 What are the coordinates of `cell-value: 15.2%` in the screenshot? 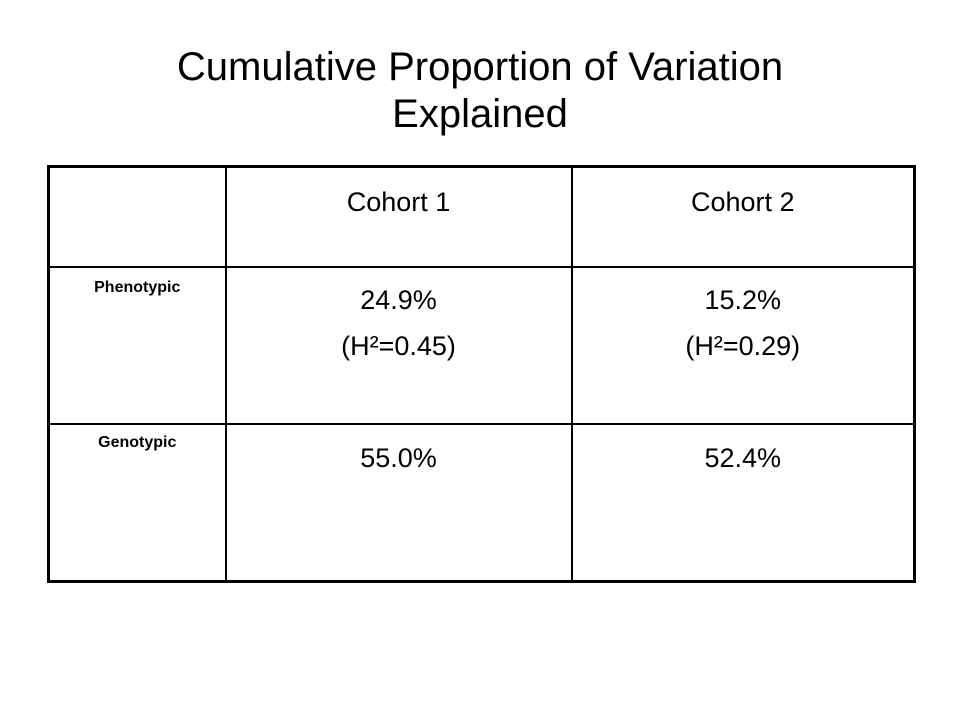 It's located at (743, 299).